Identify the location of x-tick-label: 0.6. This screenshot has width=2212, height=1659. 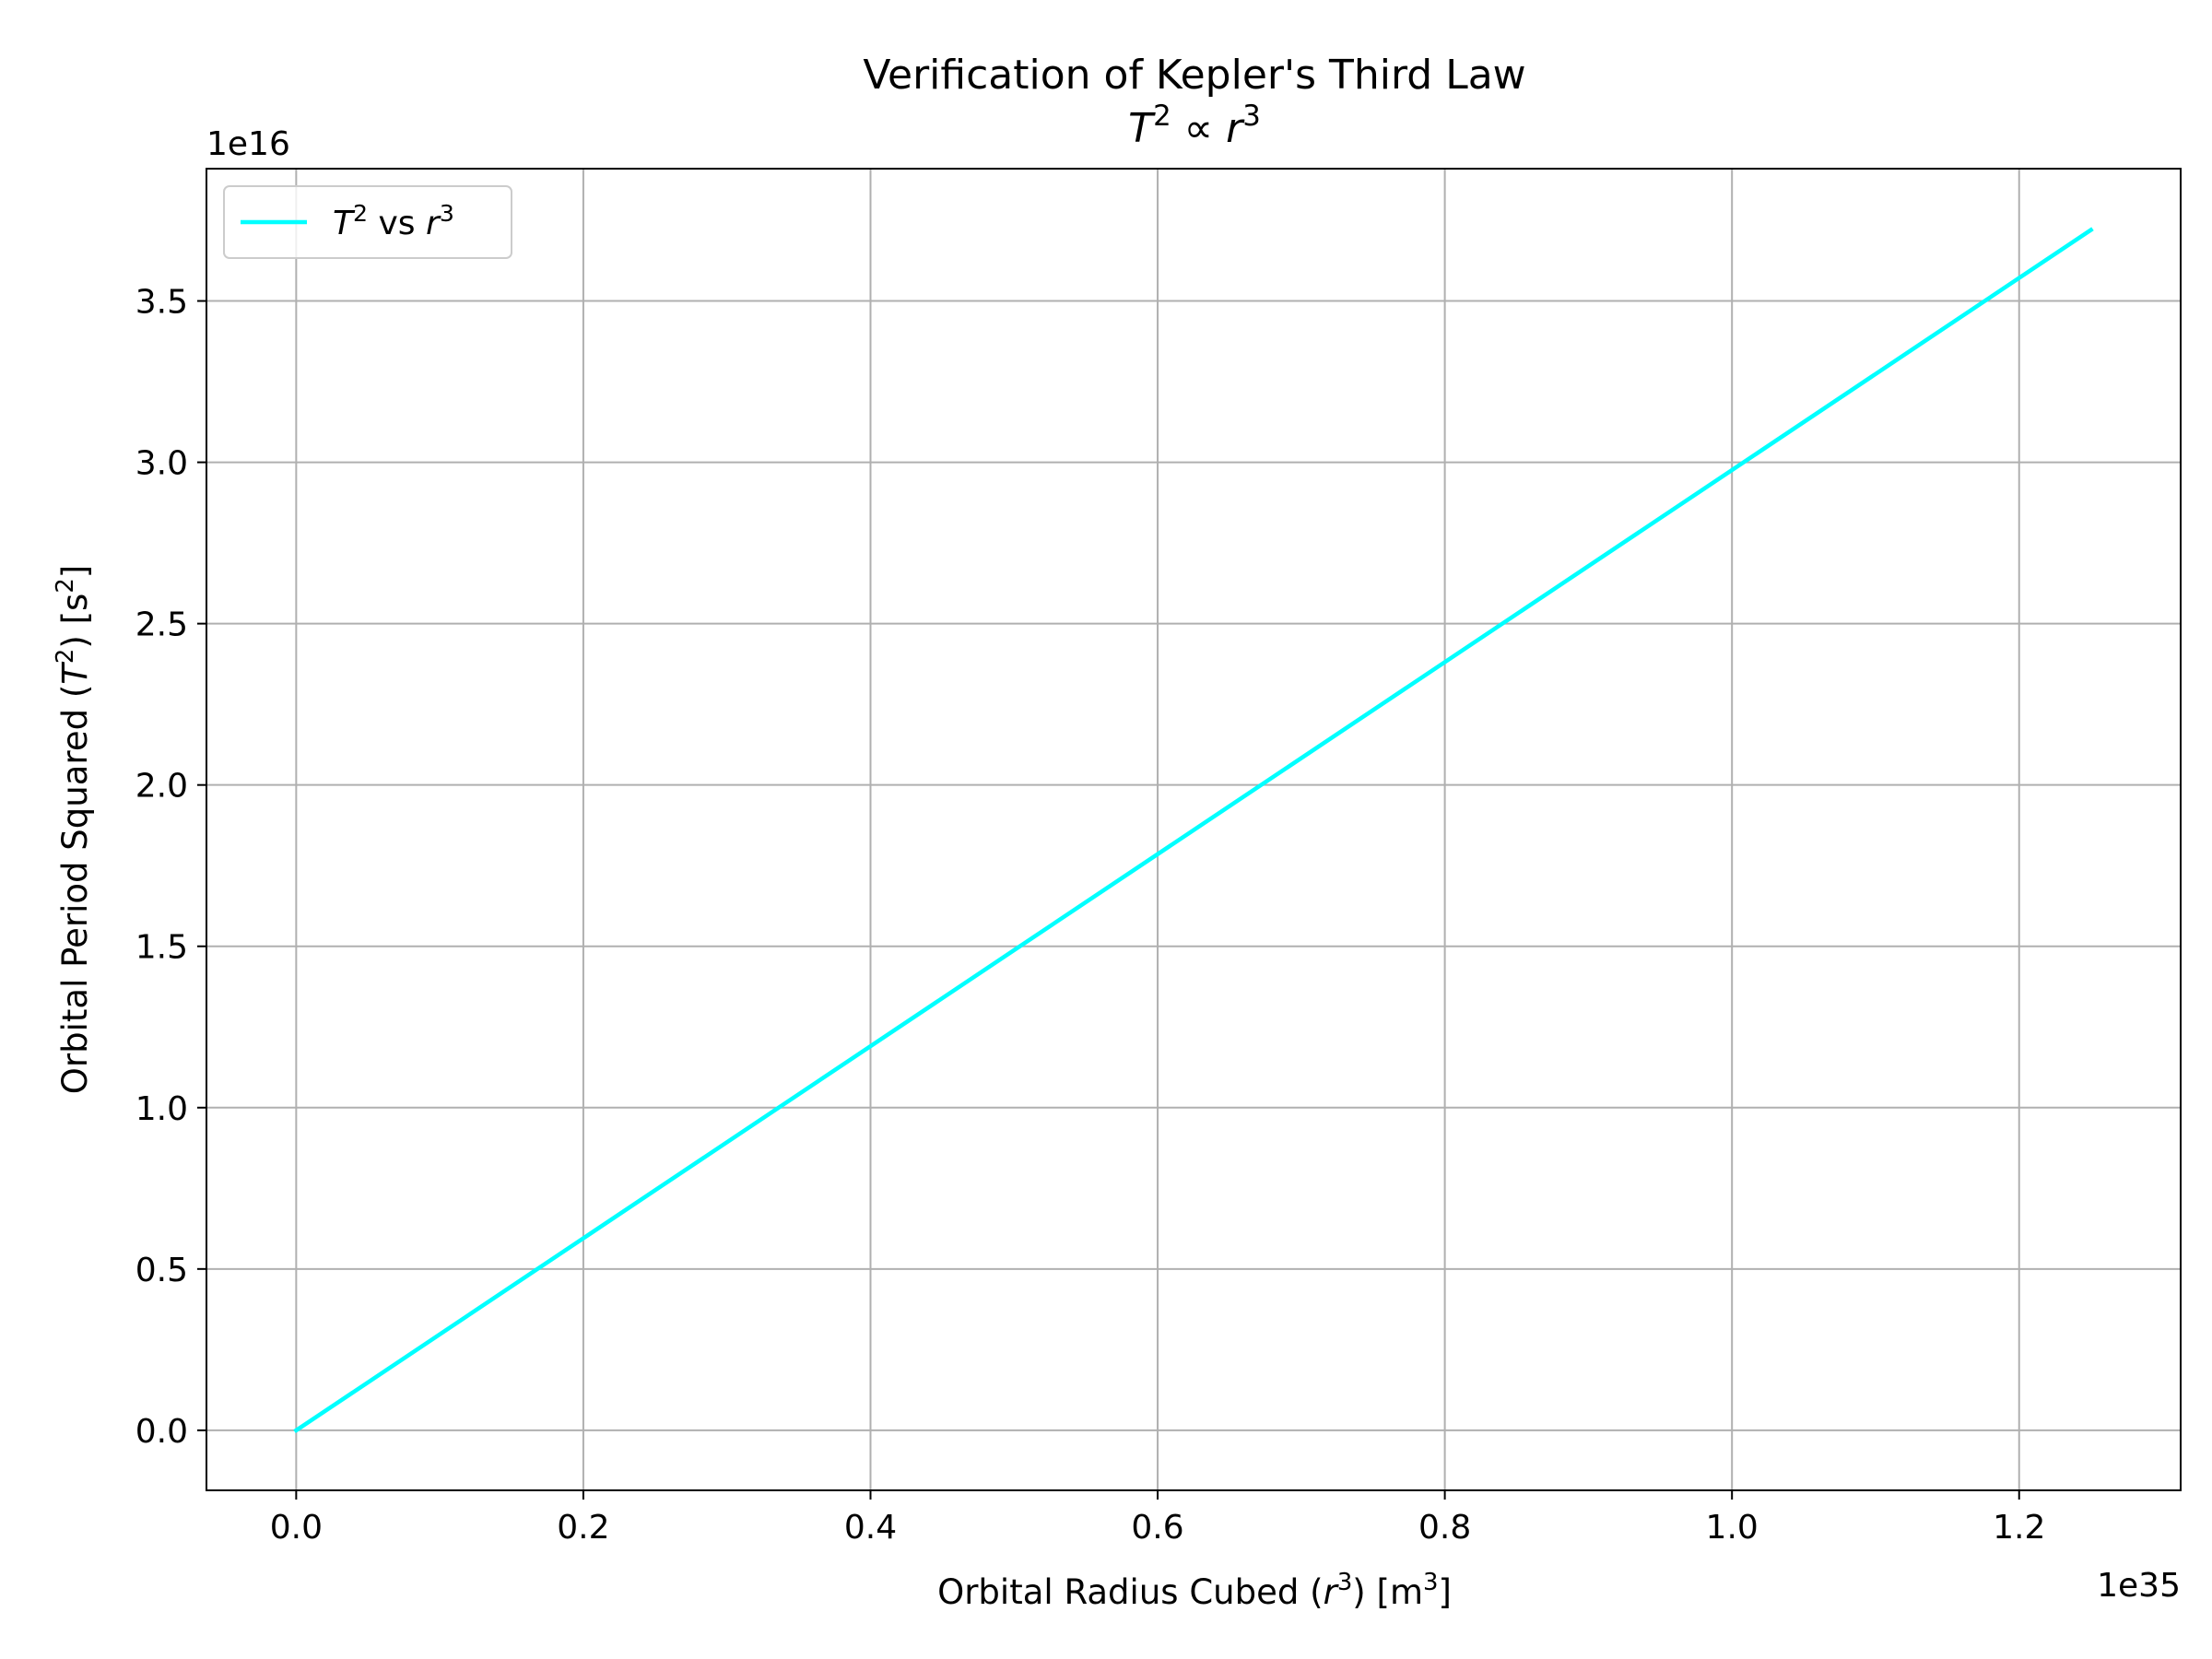
(1157, 1528).